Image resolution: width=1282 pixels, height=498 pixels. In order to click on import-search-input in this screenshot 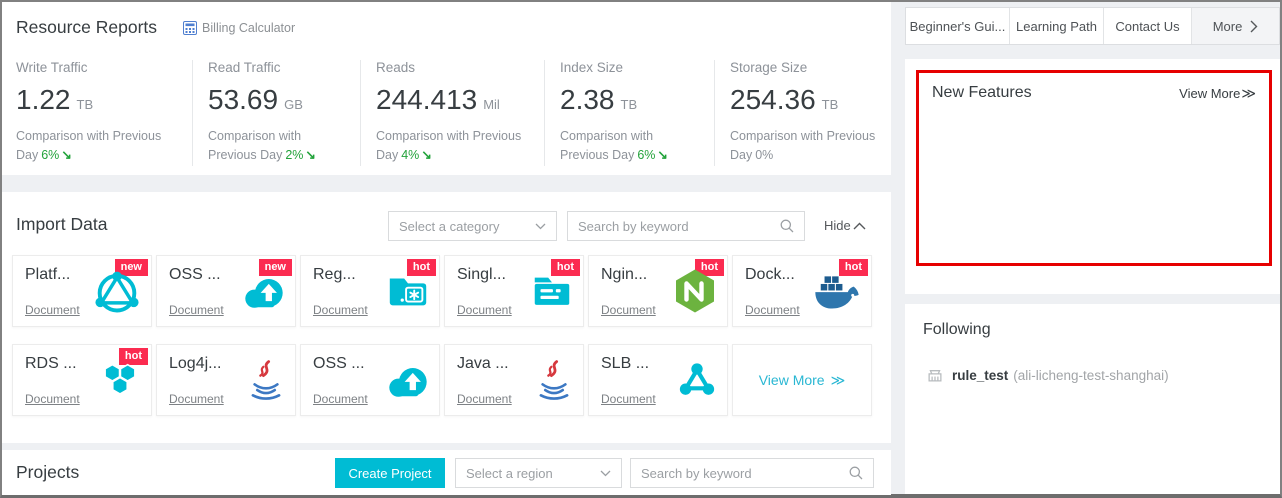, I will do `click(674, 226)`.